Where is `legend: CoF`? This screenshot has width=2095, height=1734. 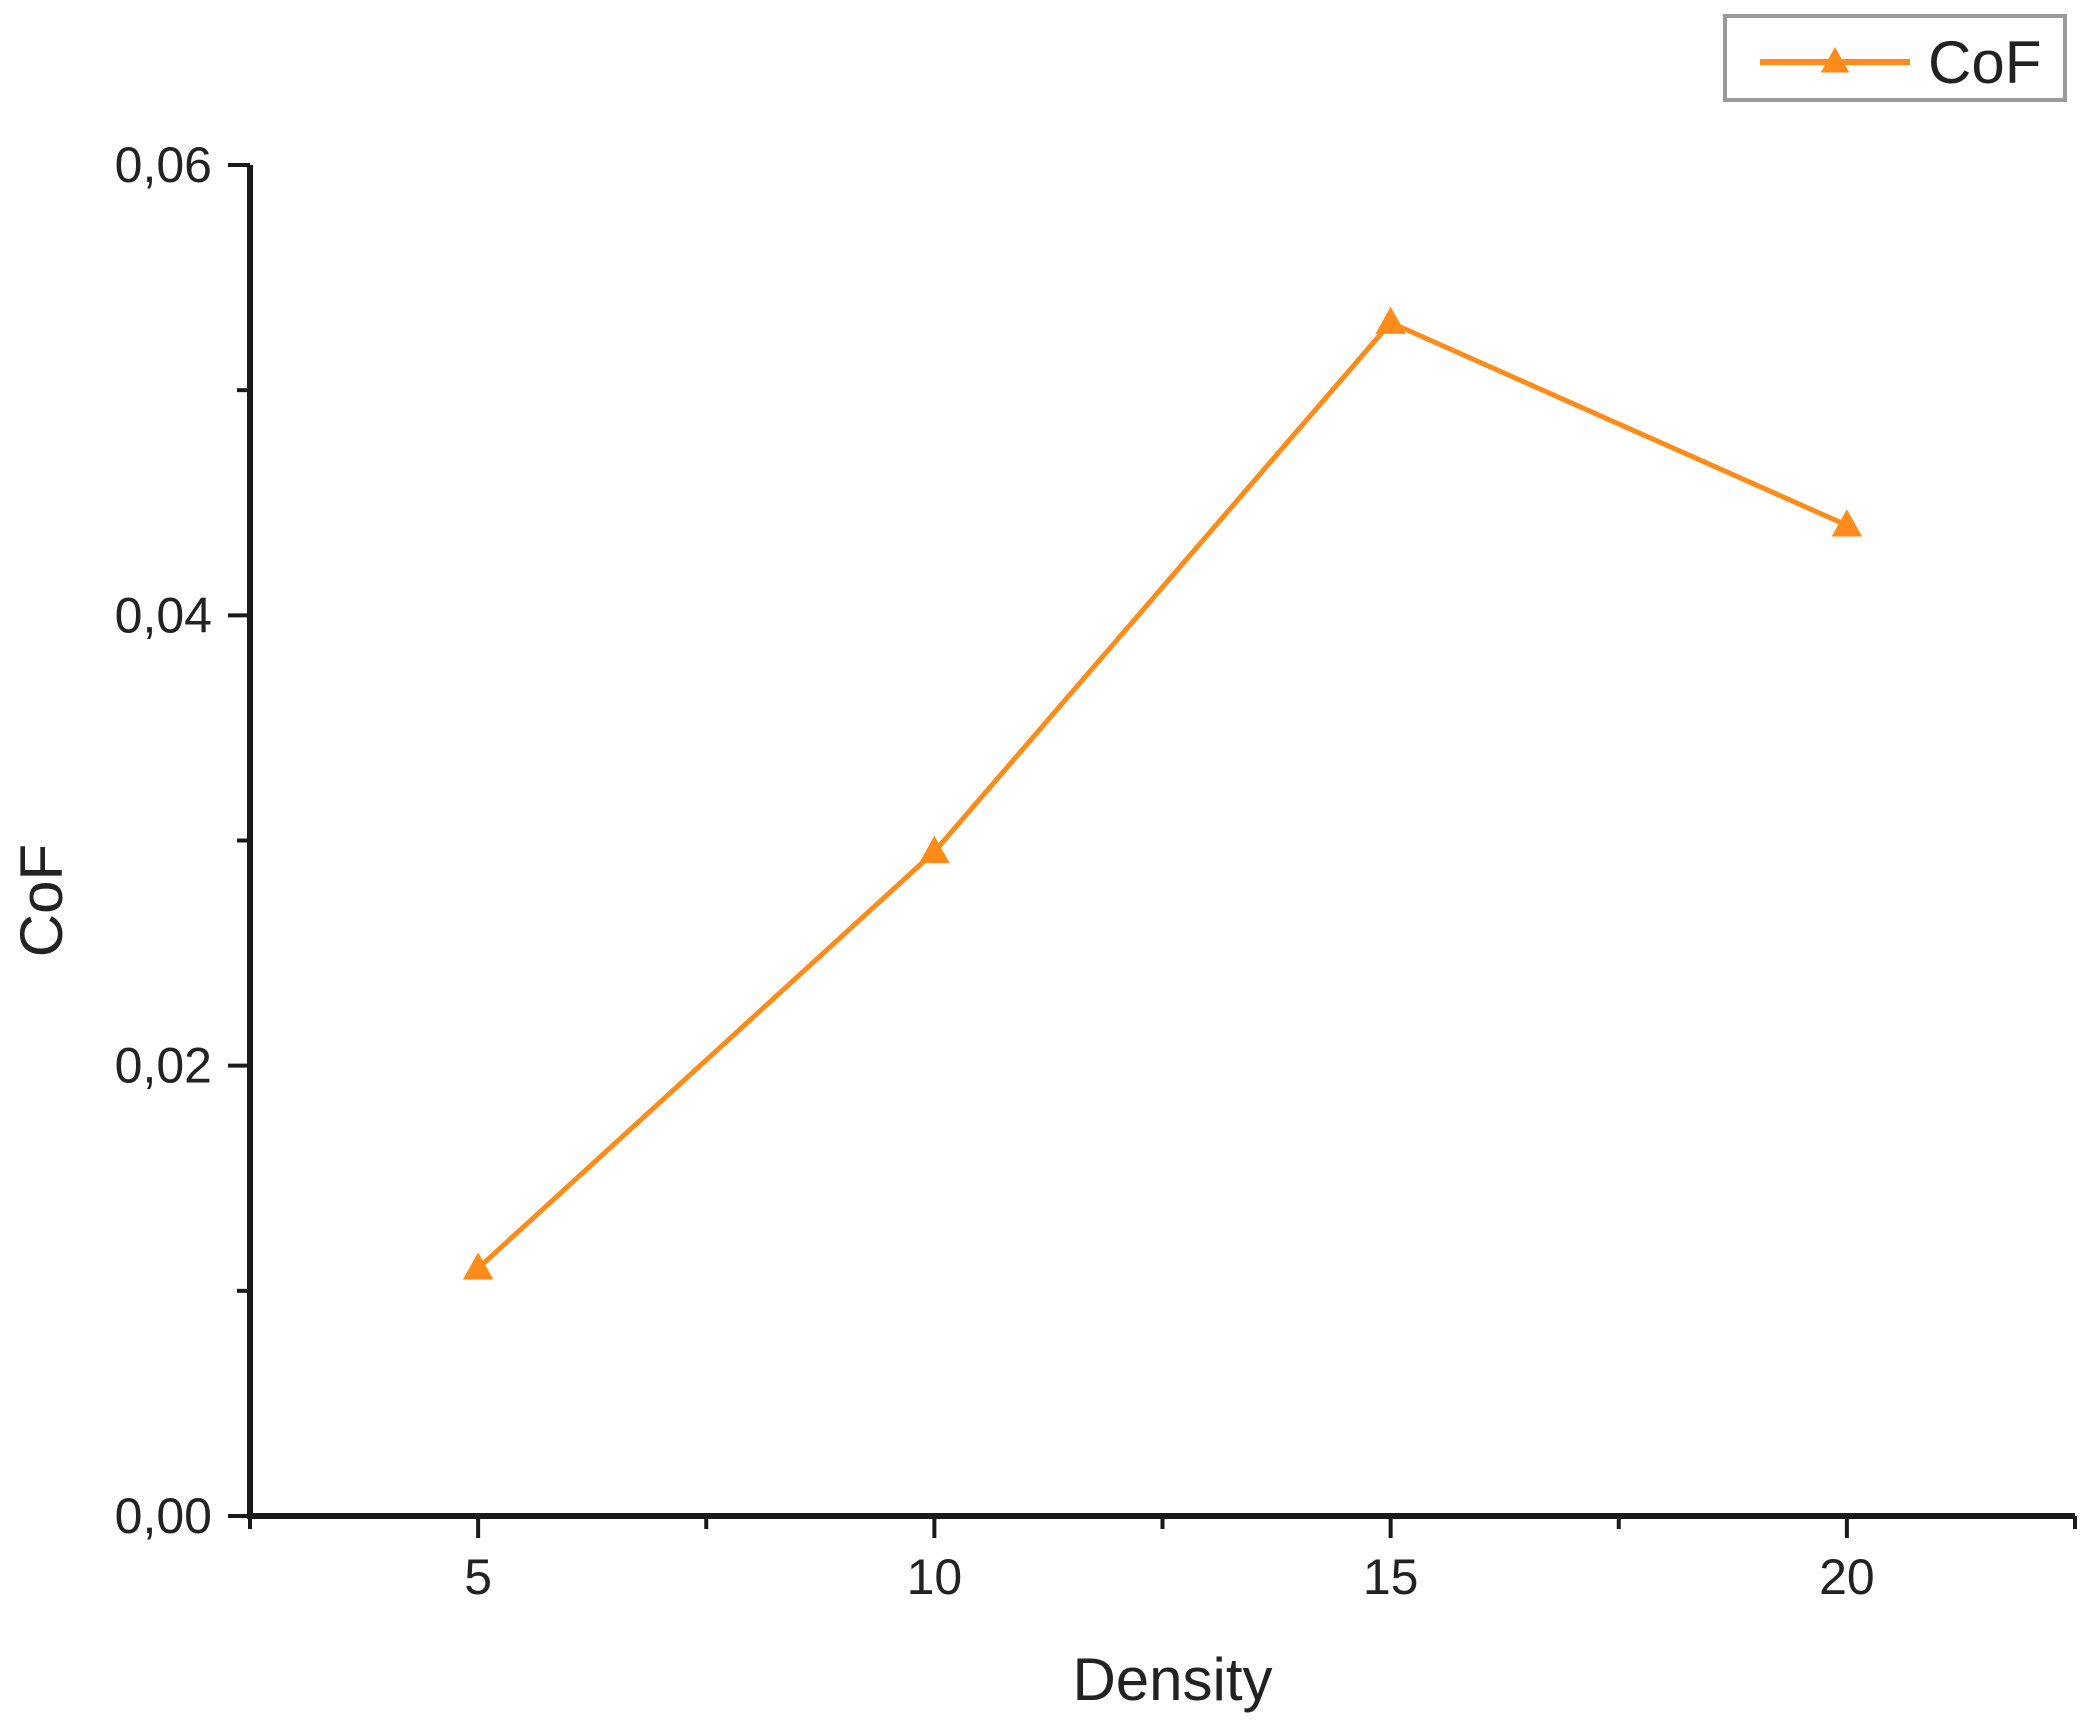 legend: CoF is located at coordinates (1895, 58).